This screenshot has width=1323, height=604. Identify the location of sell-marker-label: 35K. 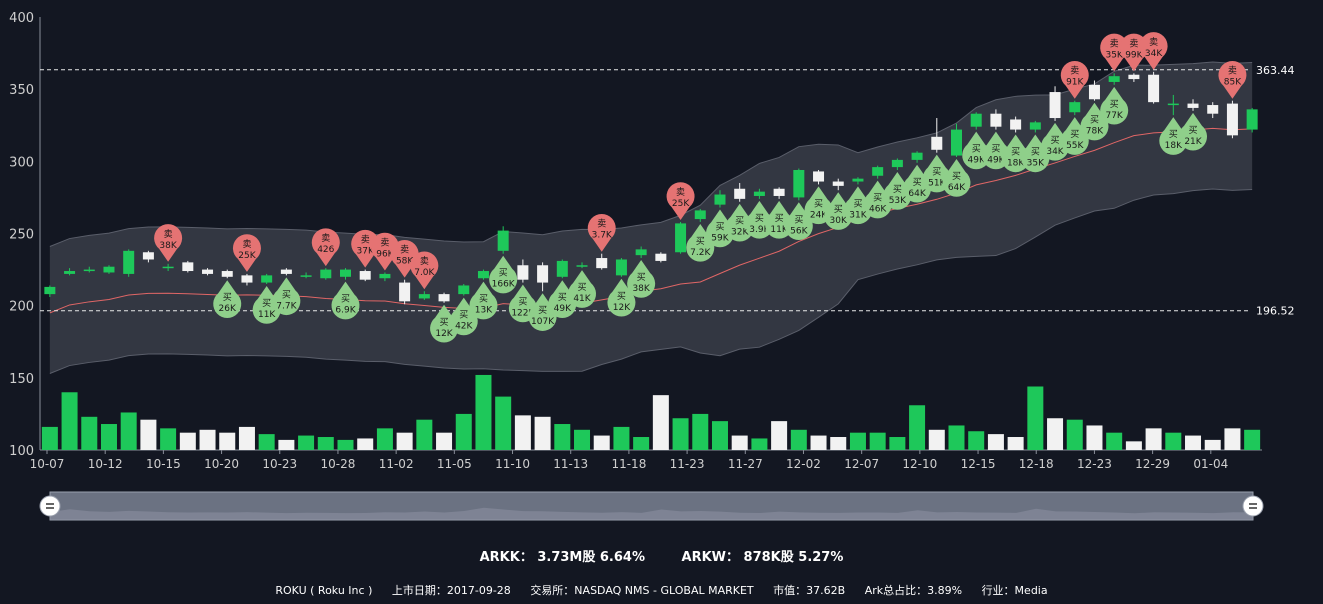
(1114, 55).